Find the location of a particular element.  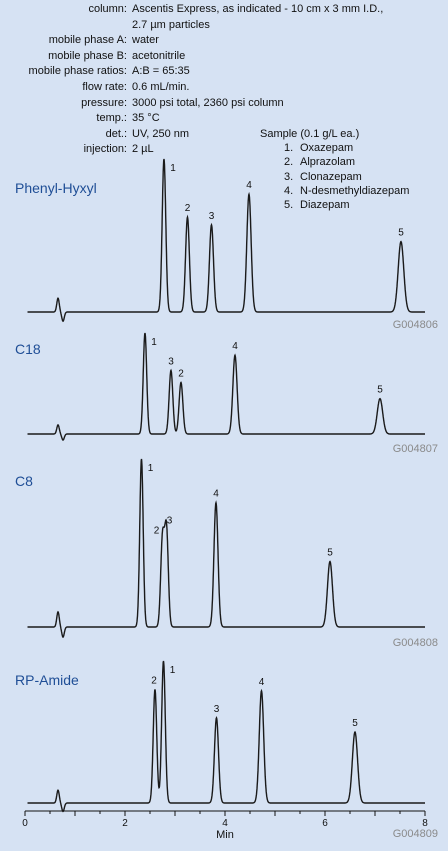

x-tick-label: 8 is located at coordinates (425, 823).